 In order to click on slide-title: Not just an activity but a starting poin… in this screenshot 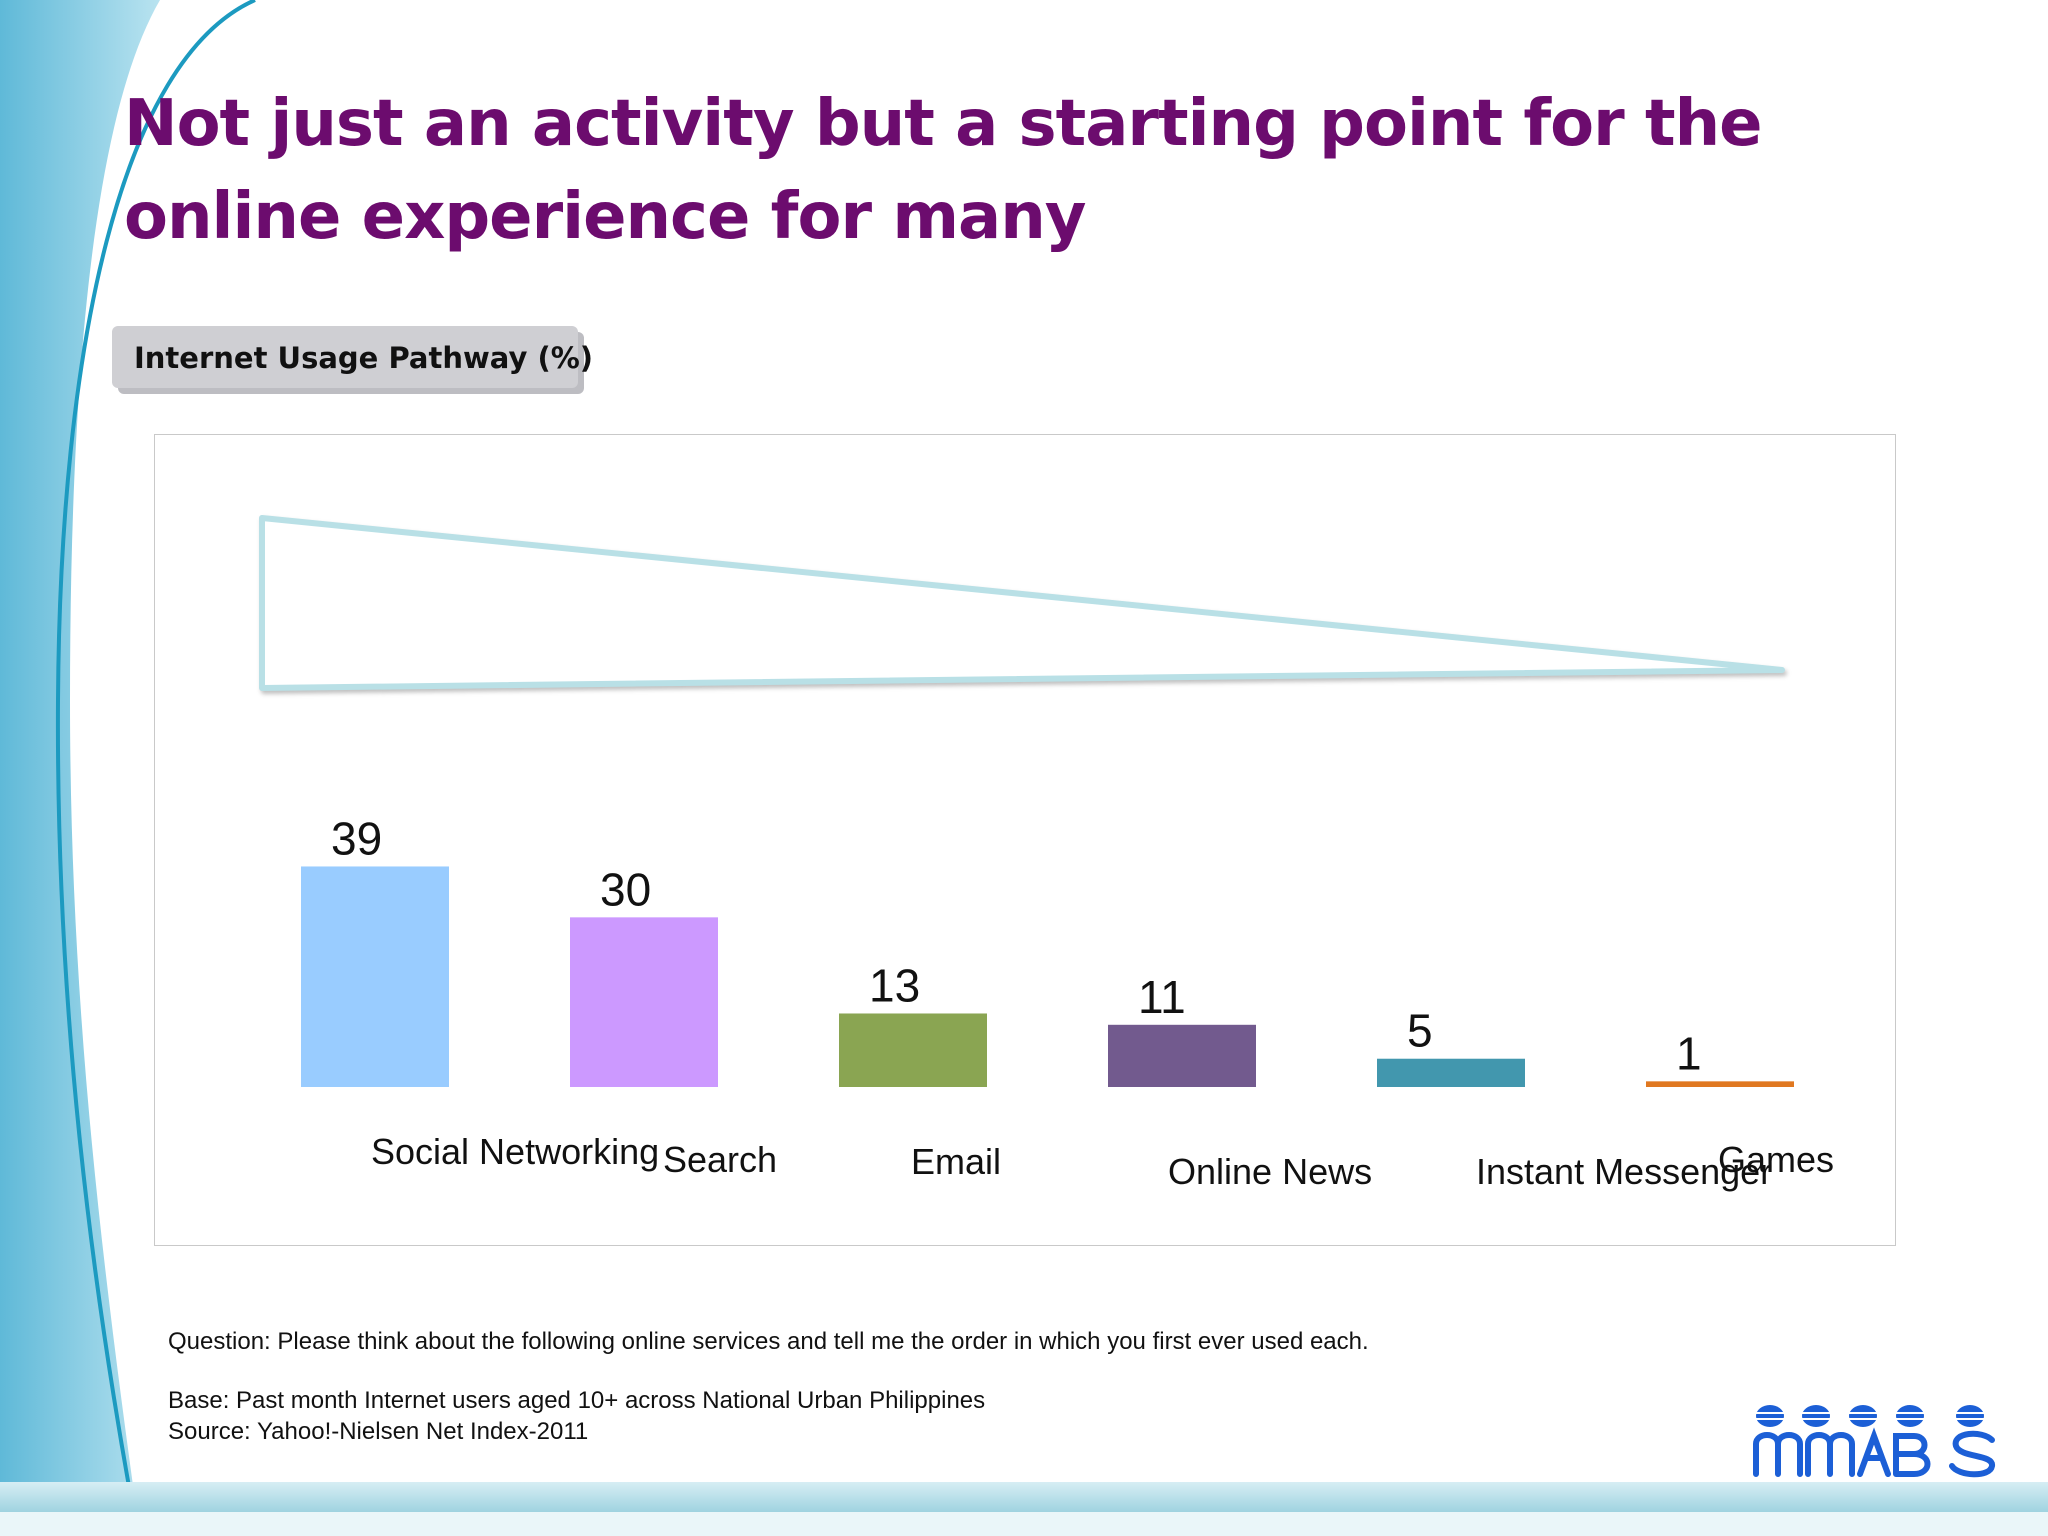, I will do `click(943, 170)`.